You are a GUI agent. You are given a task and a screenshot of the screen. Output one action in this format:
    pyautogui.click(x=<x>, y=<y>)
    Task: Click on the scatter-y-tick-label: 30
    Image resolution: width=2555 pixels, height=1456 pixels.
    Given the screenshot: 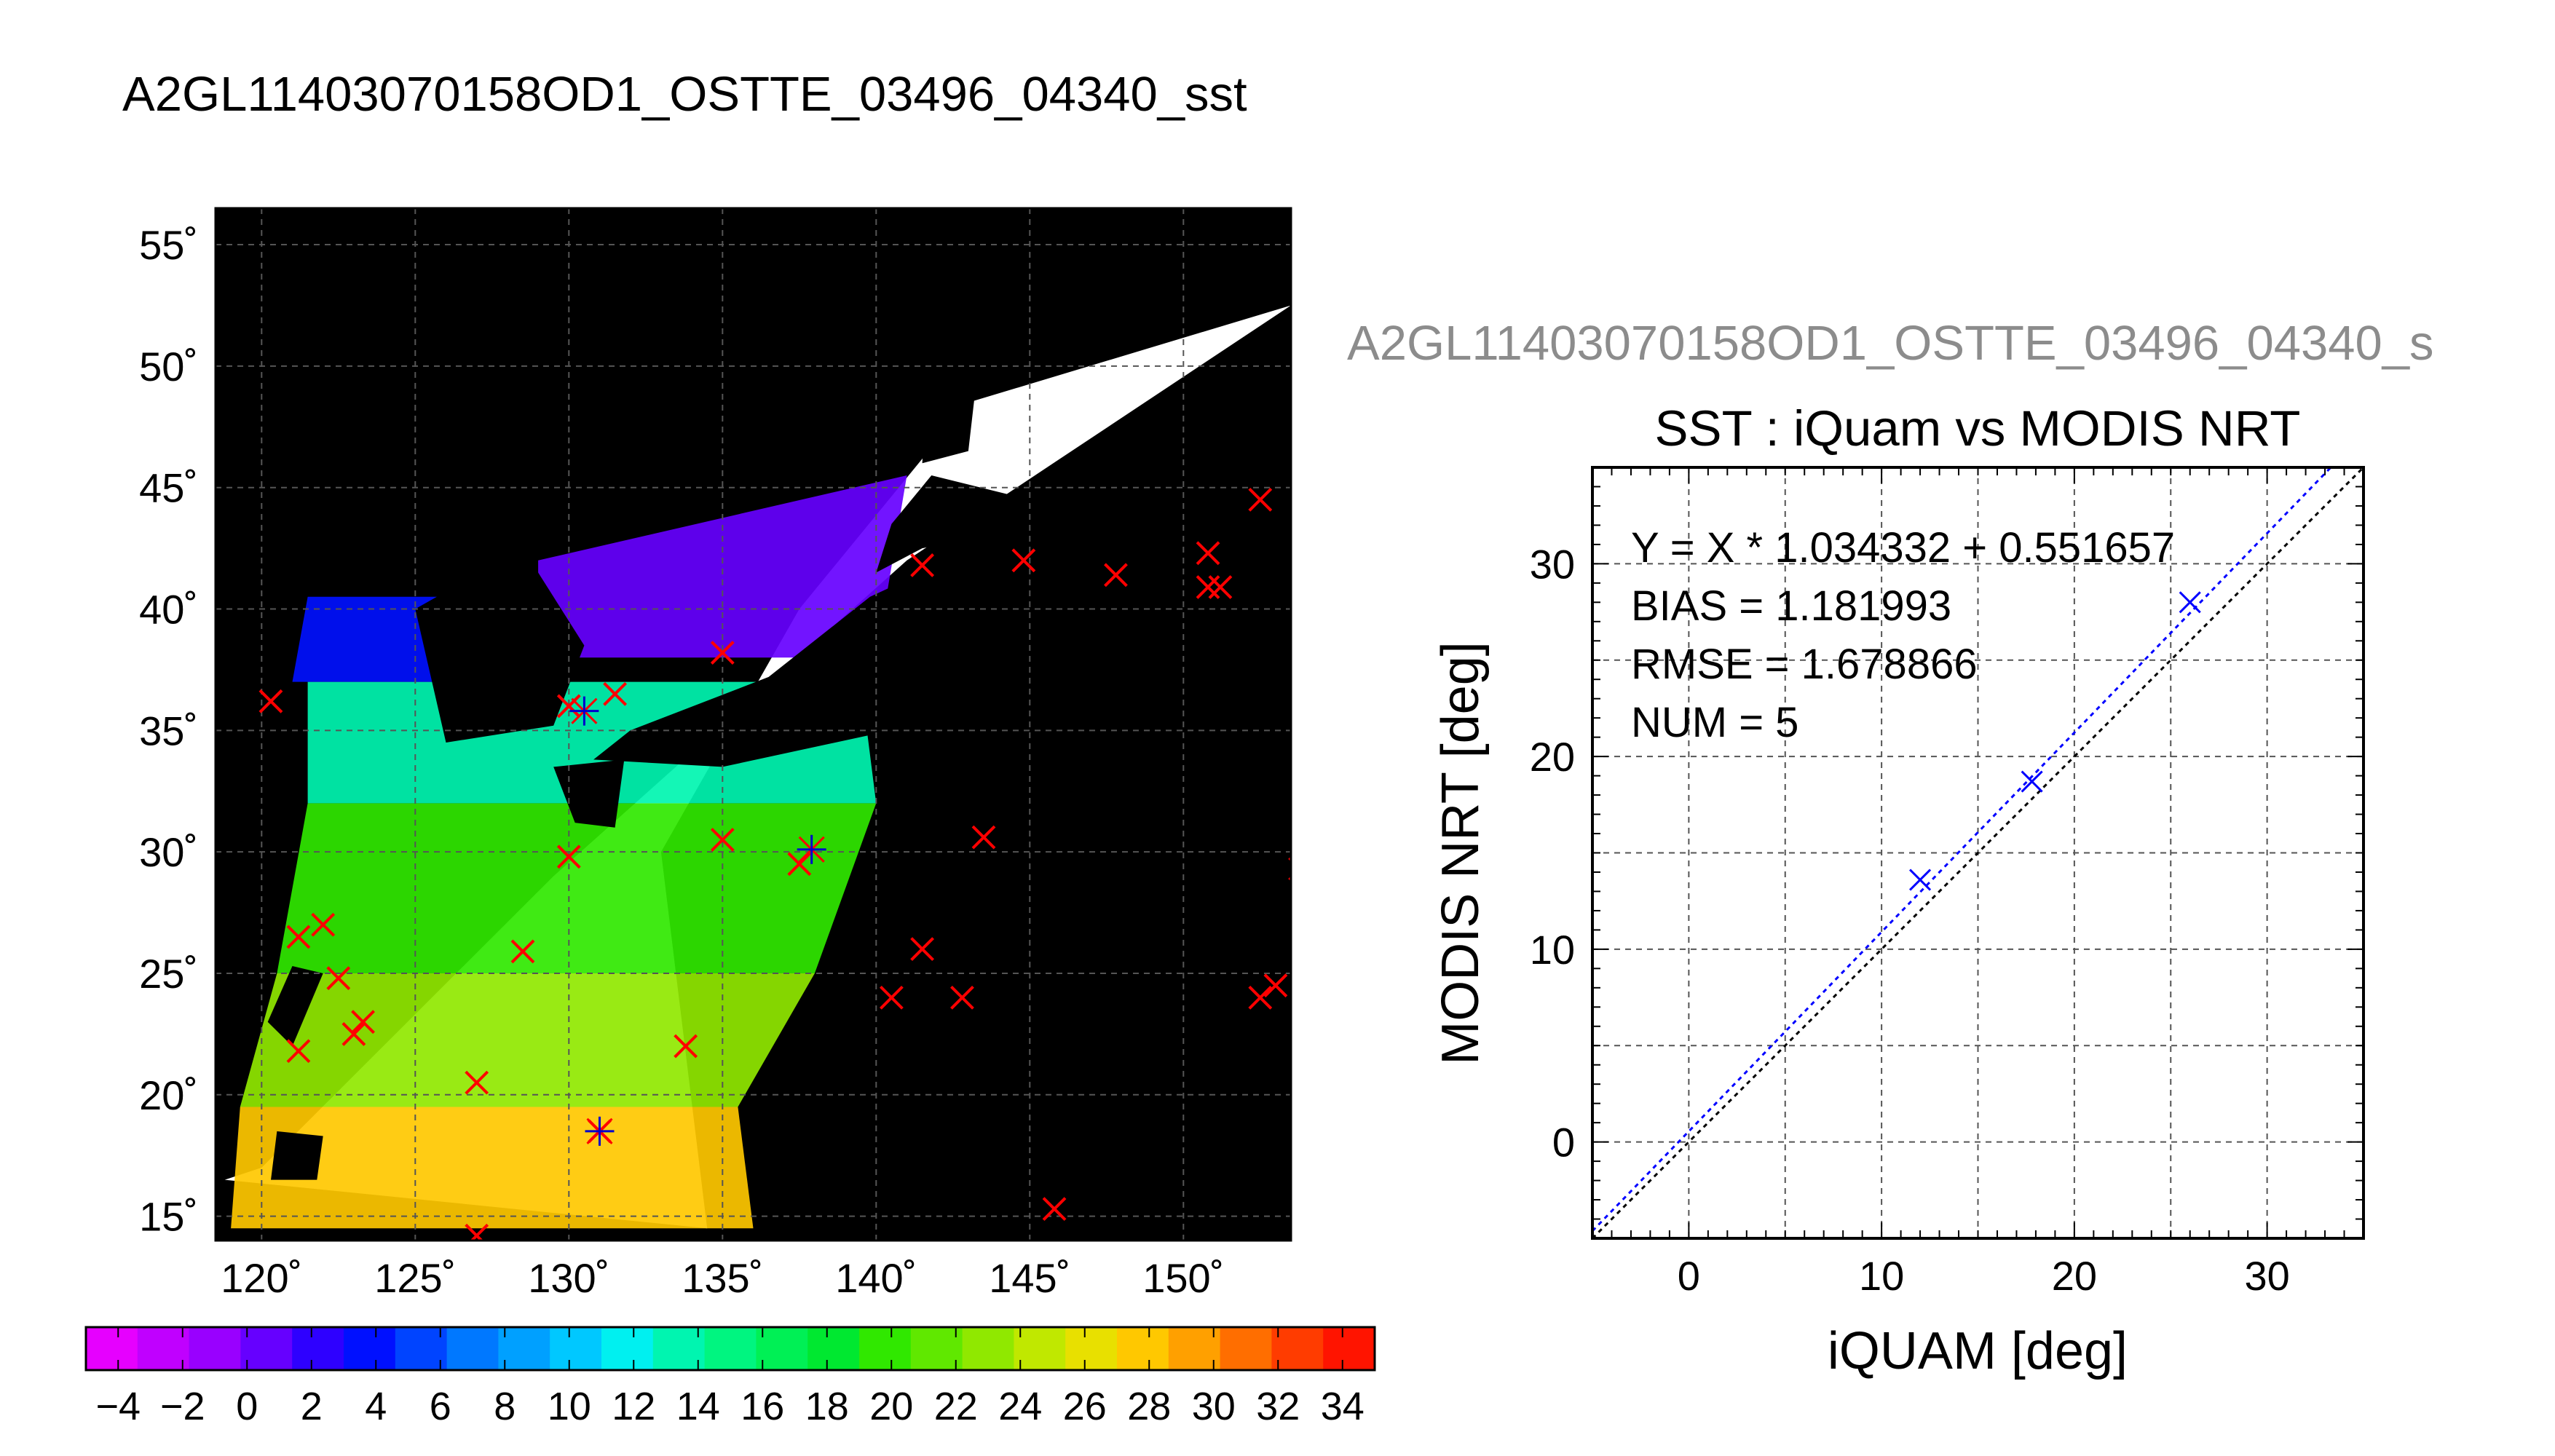 What is the action you would take?
    pyautogui.click(x=1552, y=564)
    